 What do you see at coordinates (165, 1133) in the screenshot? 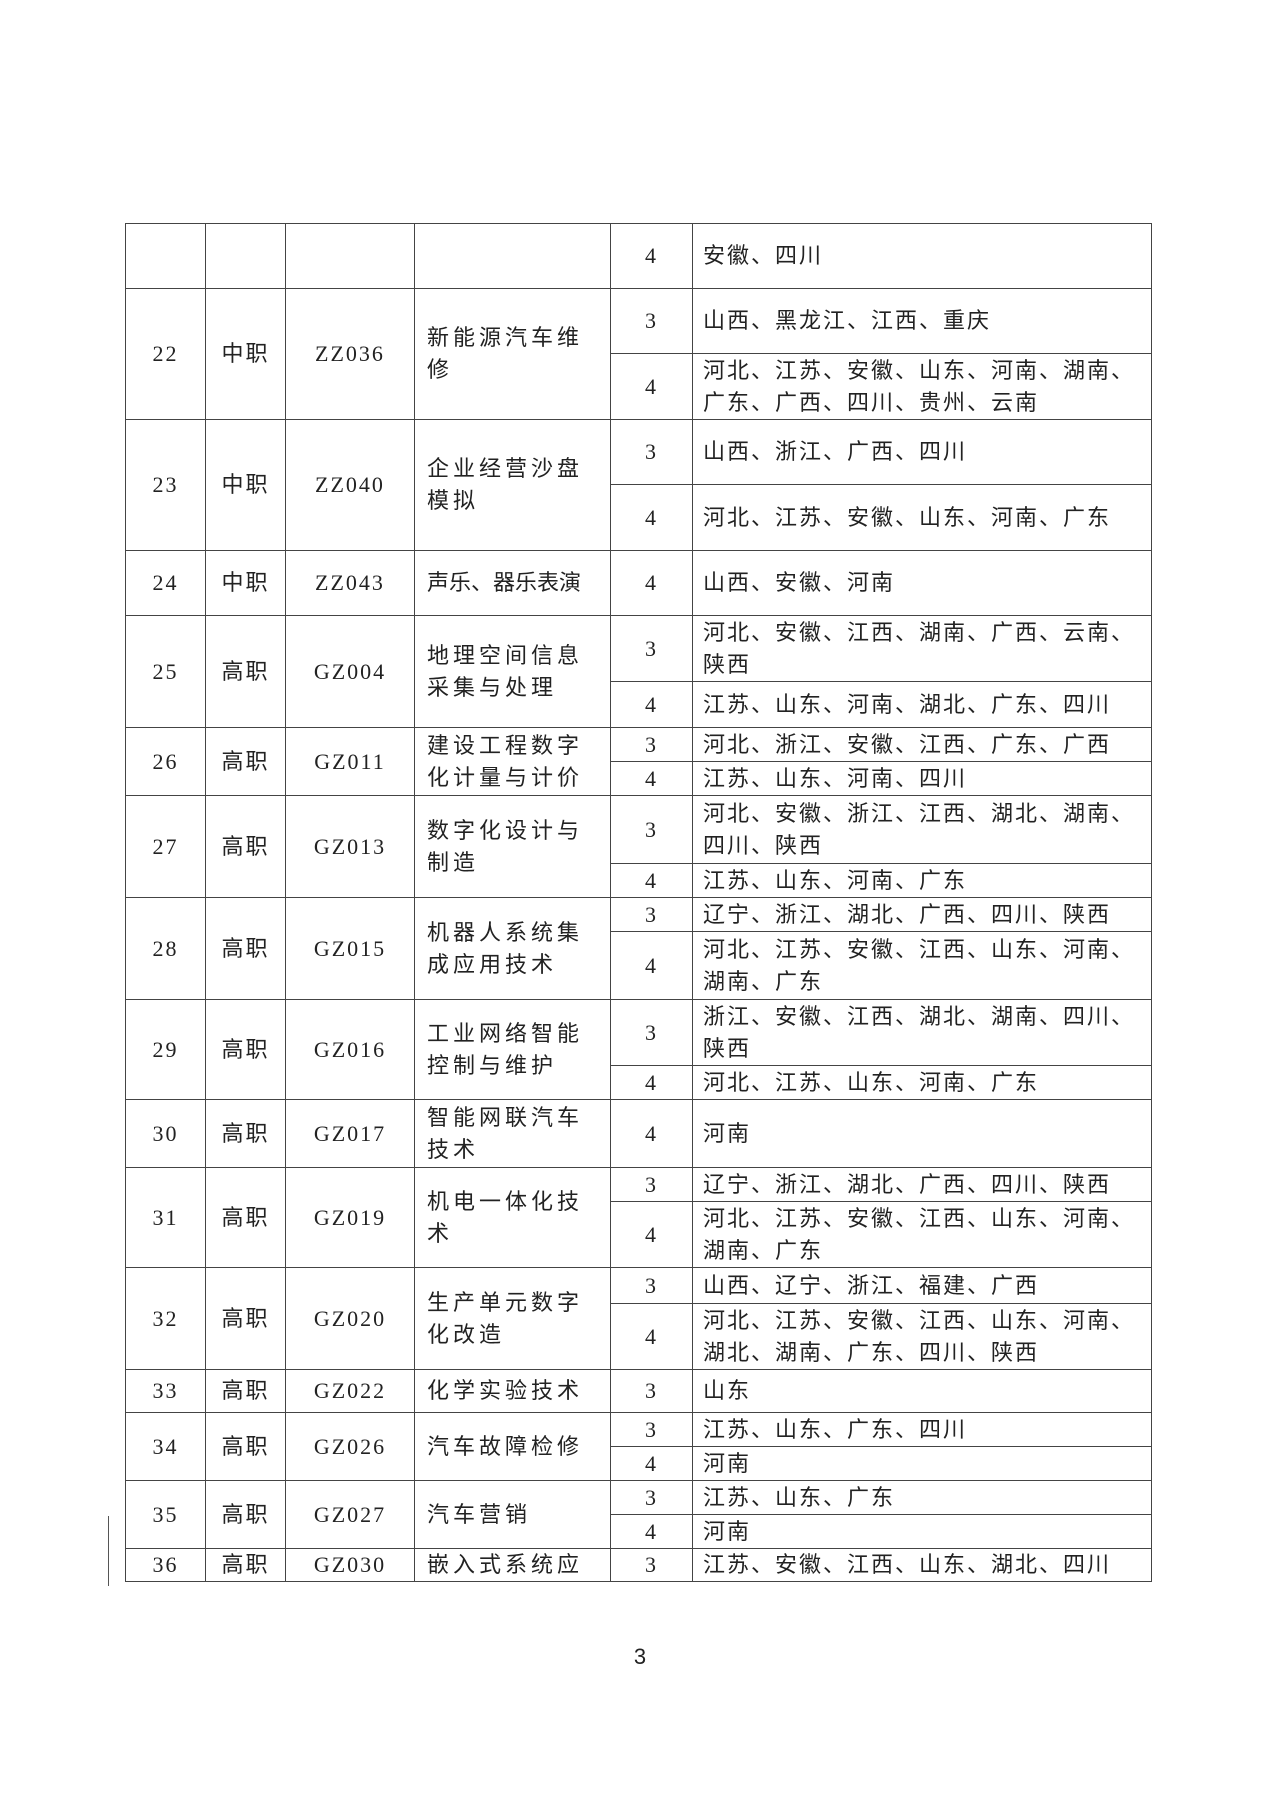
I see `item-number: 30` at bounding box center [165, 1133].